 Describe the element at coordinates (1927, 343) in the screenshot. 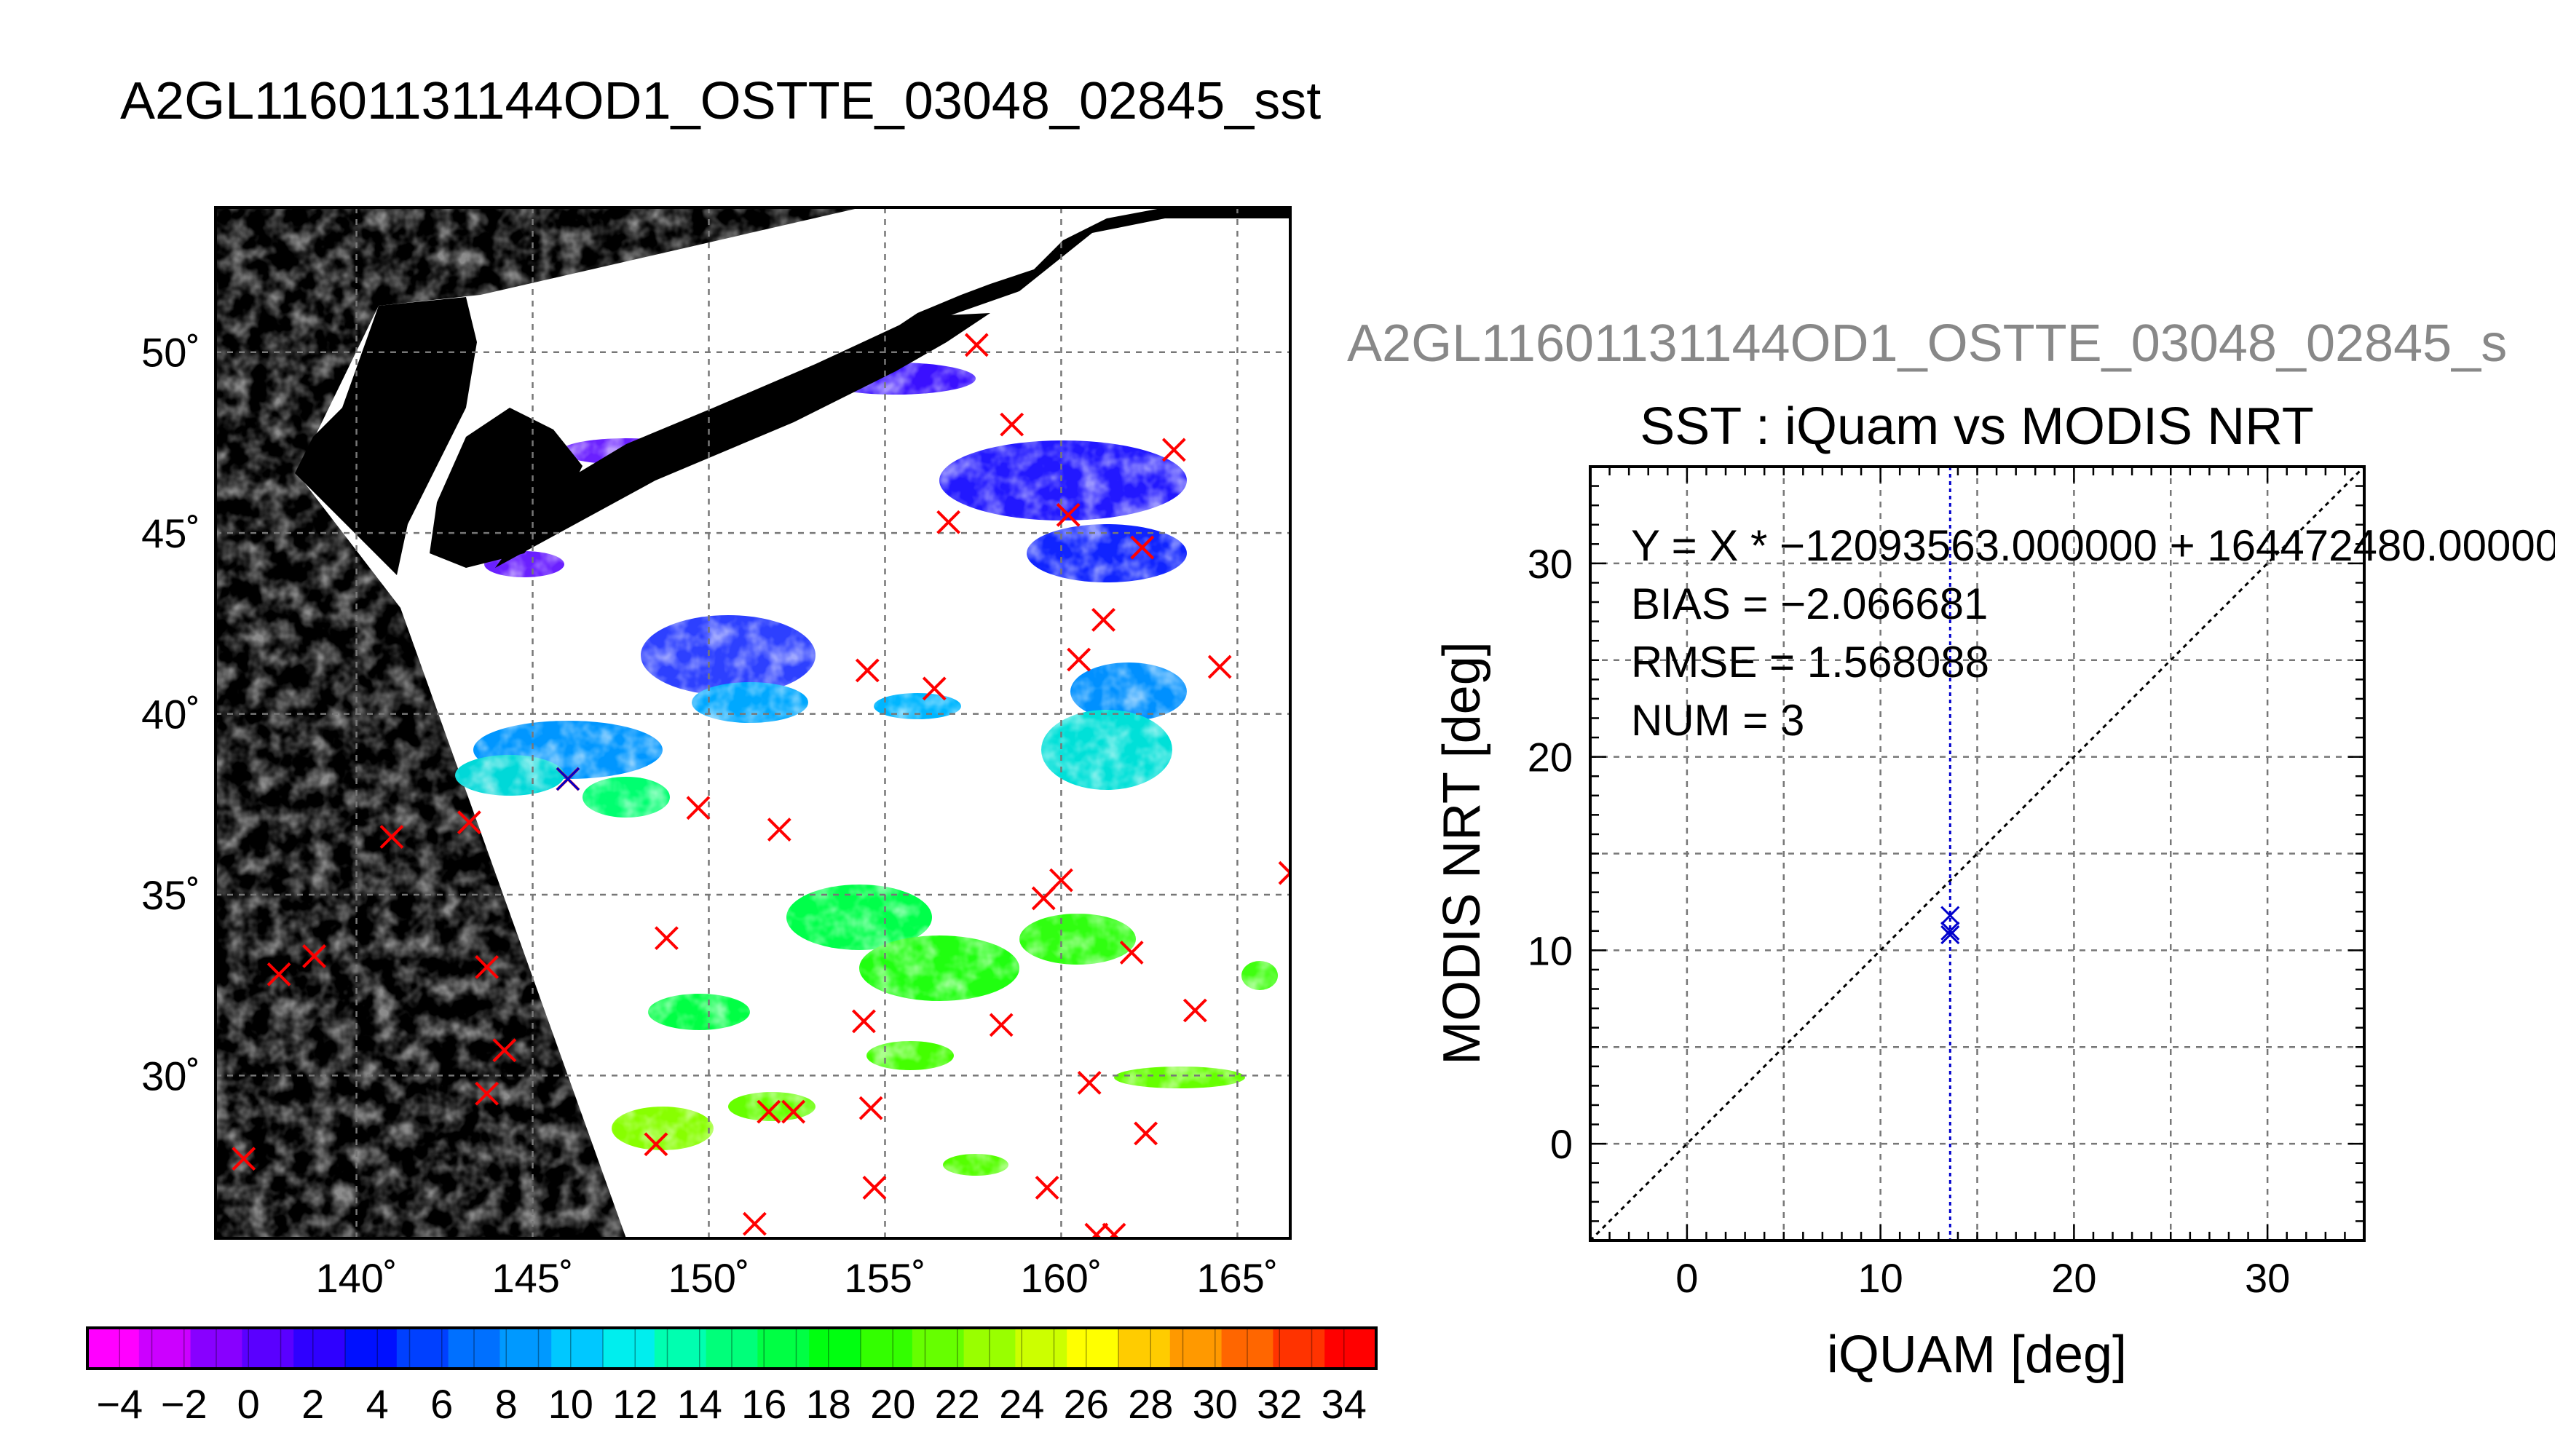

I see `scatter-panel-filename: A2GL11601131144OD1_OSTTE_03048_02845_s` at that location.